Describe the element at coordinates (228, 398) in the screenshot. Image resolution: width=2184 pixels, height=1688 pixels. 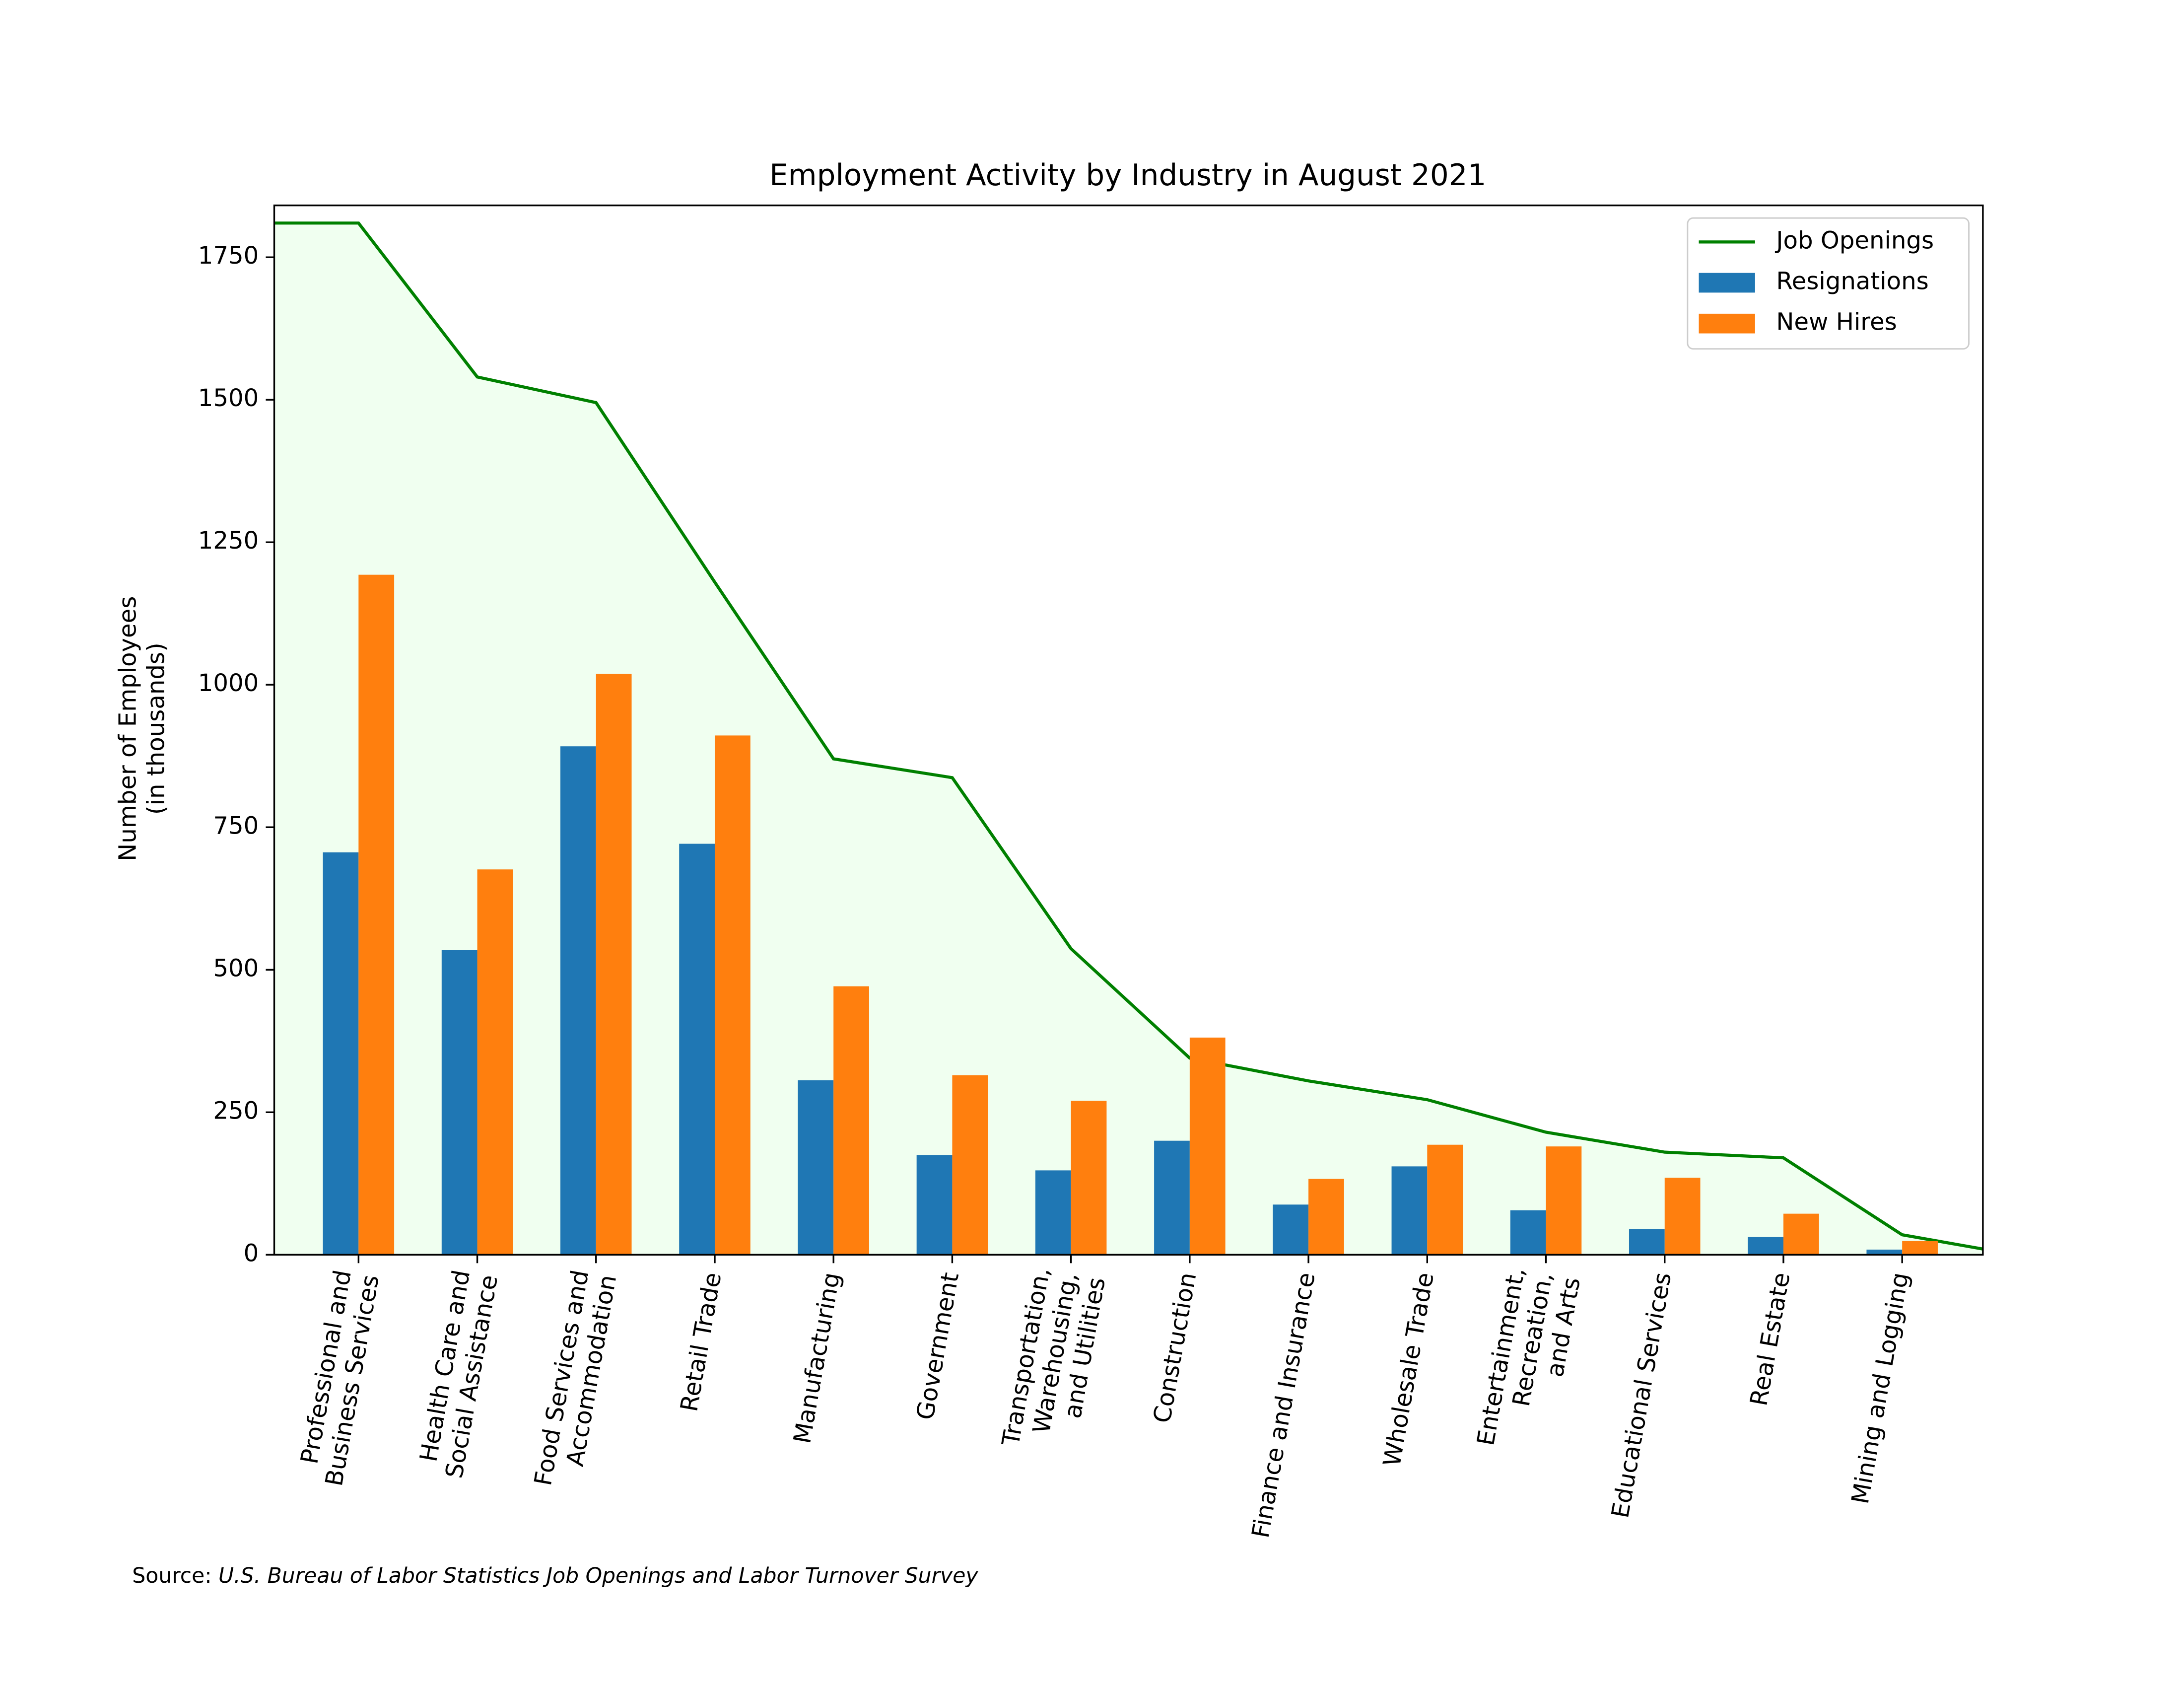
I see `y-tick-label: 1500` at that location.